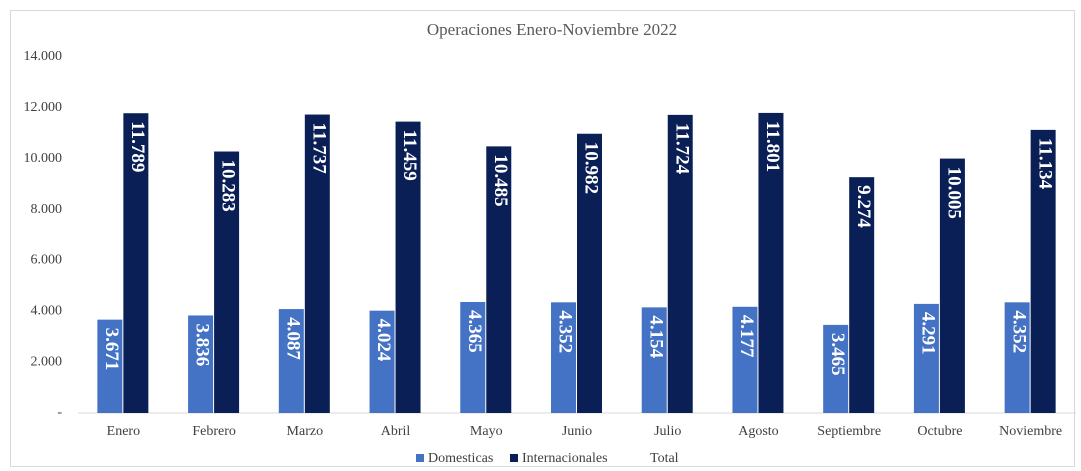 The width and height of the screenshot is (1081, 471). Describe the element at coordinates (681, 149) in the screenshot. I see `value-label: 11.724` at that location.